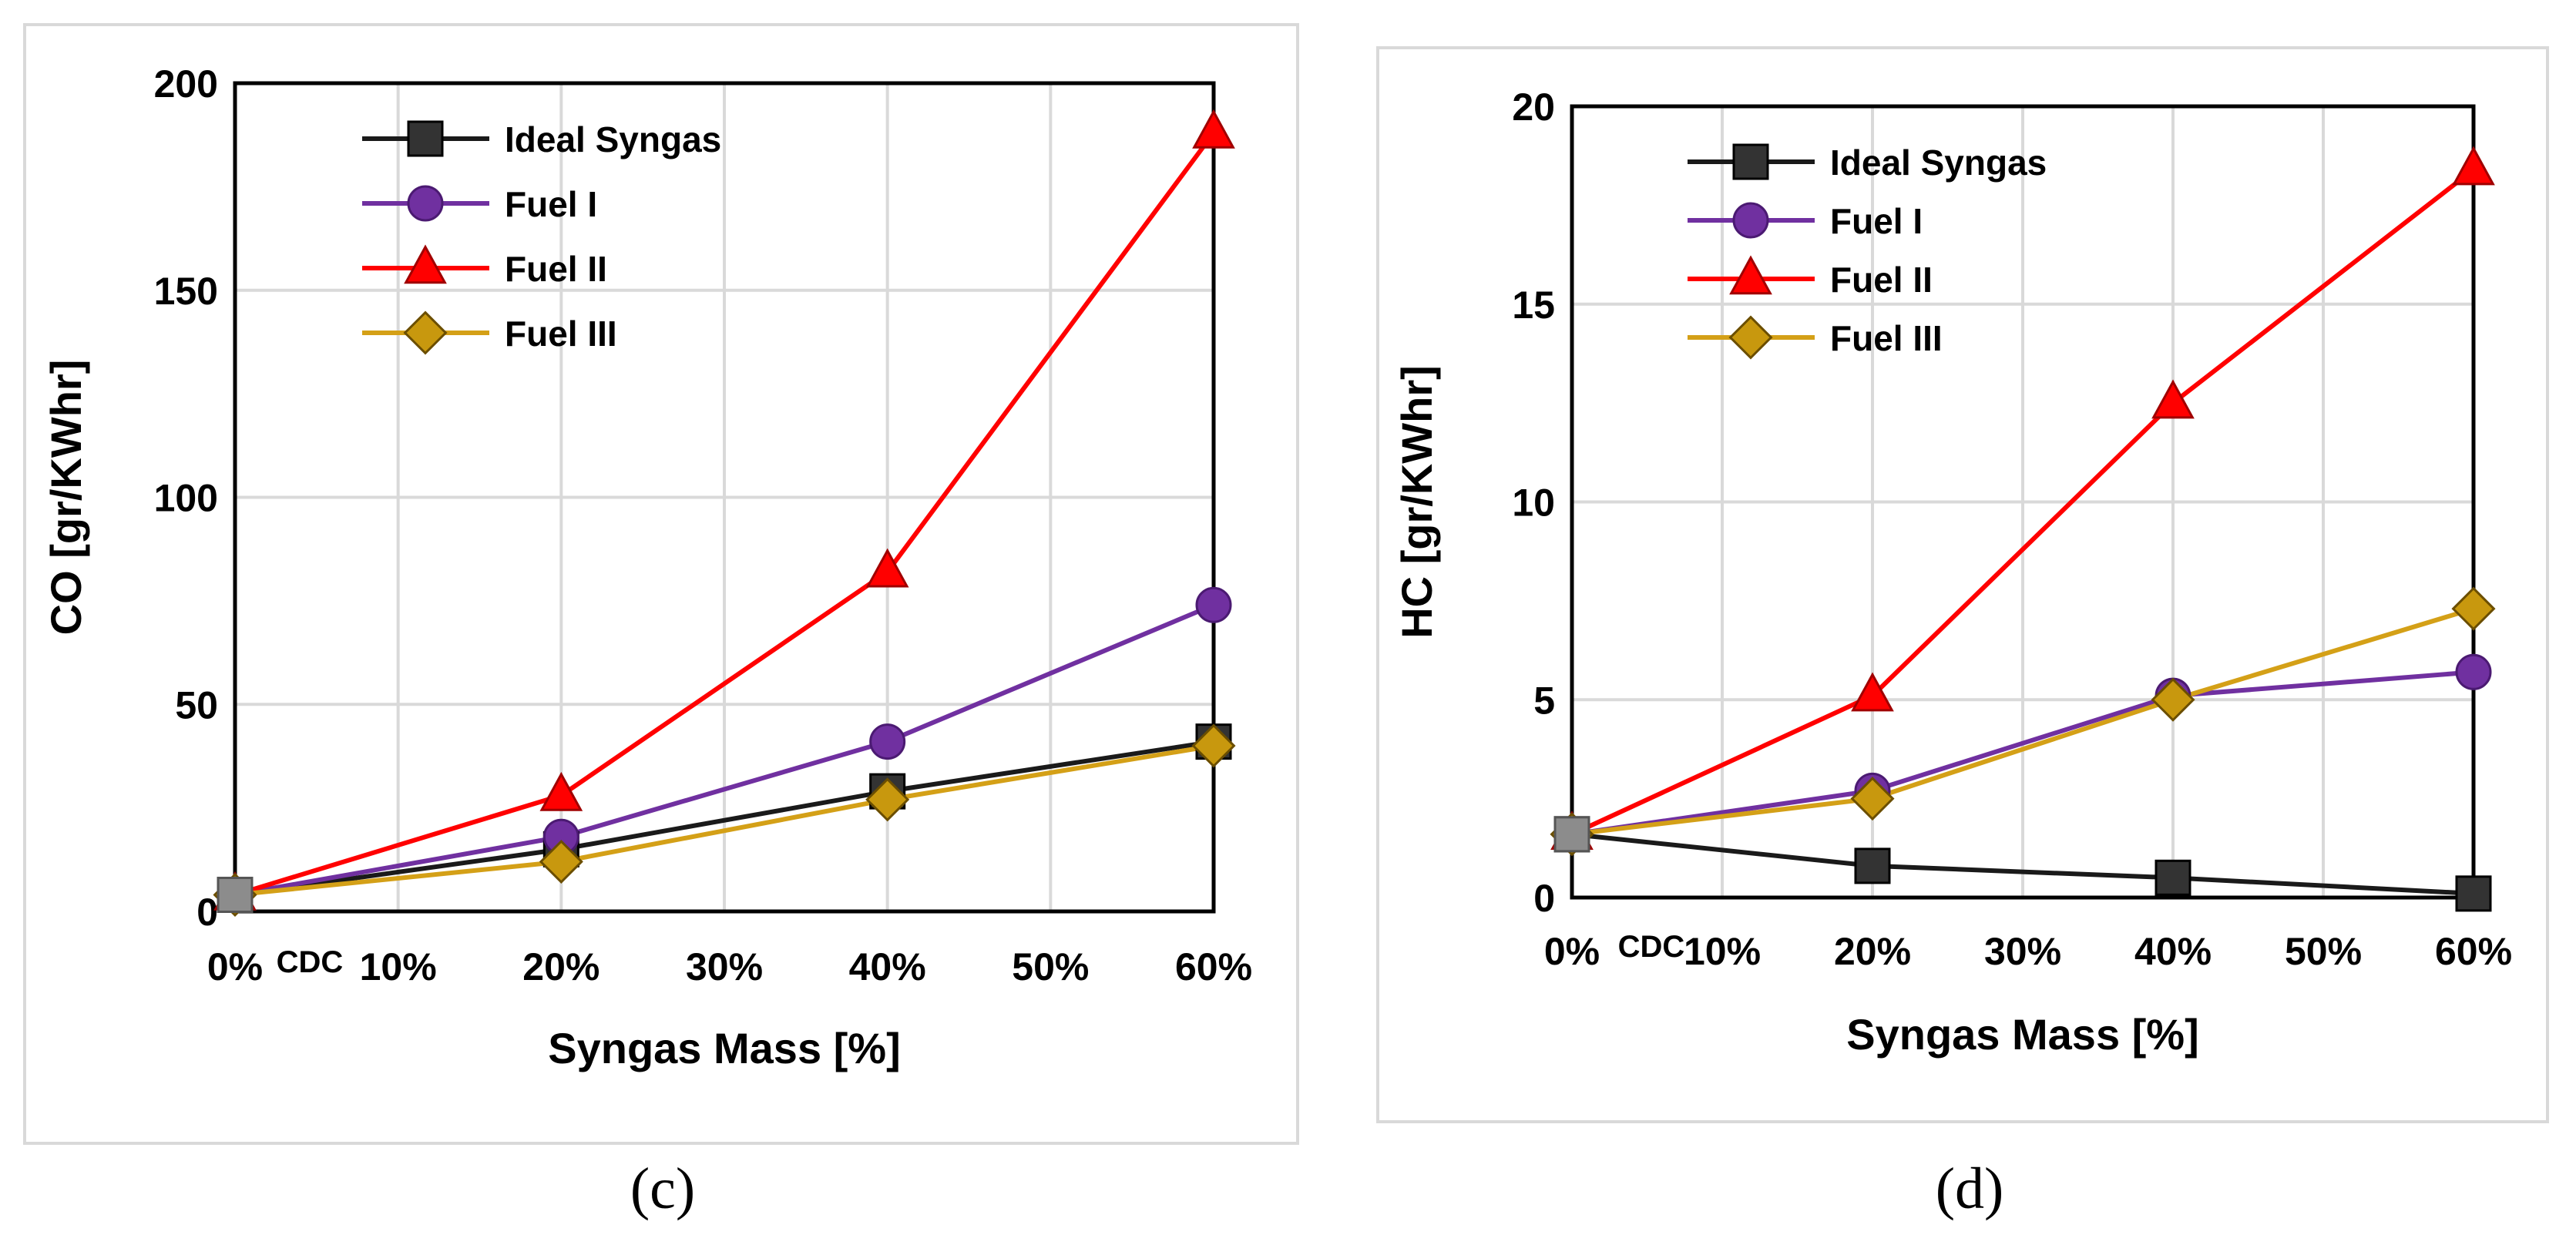  I want to click on panel-label-c: (c), so click(663, 1188).